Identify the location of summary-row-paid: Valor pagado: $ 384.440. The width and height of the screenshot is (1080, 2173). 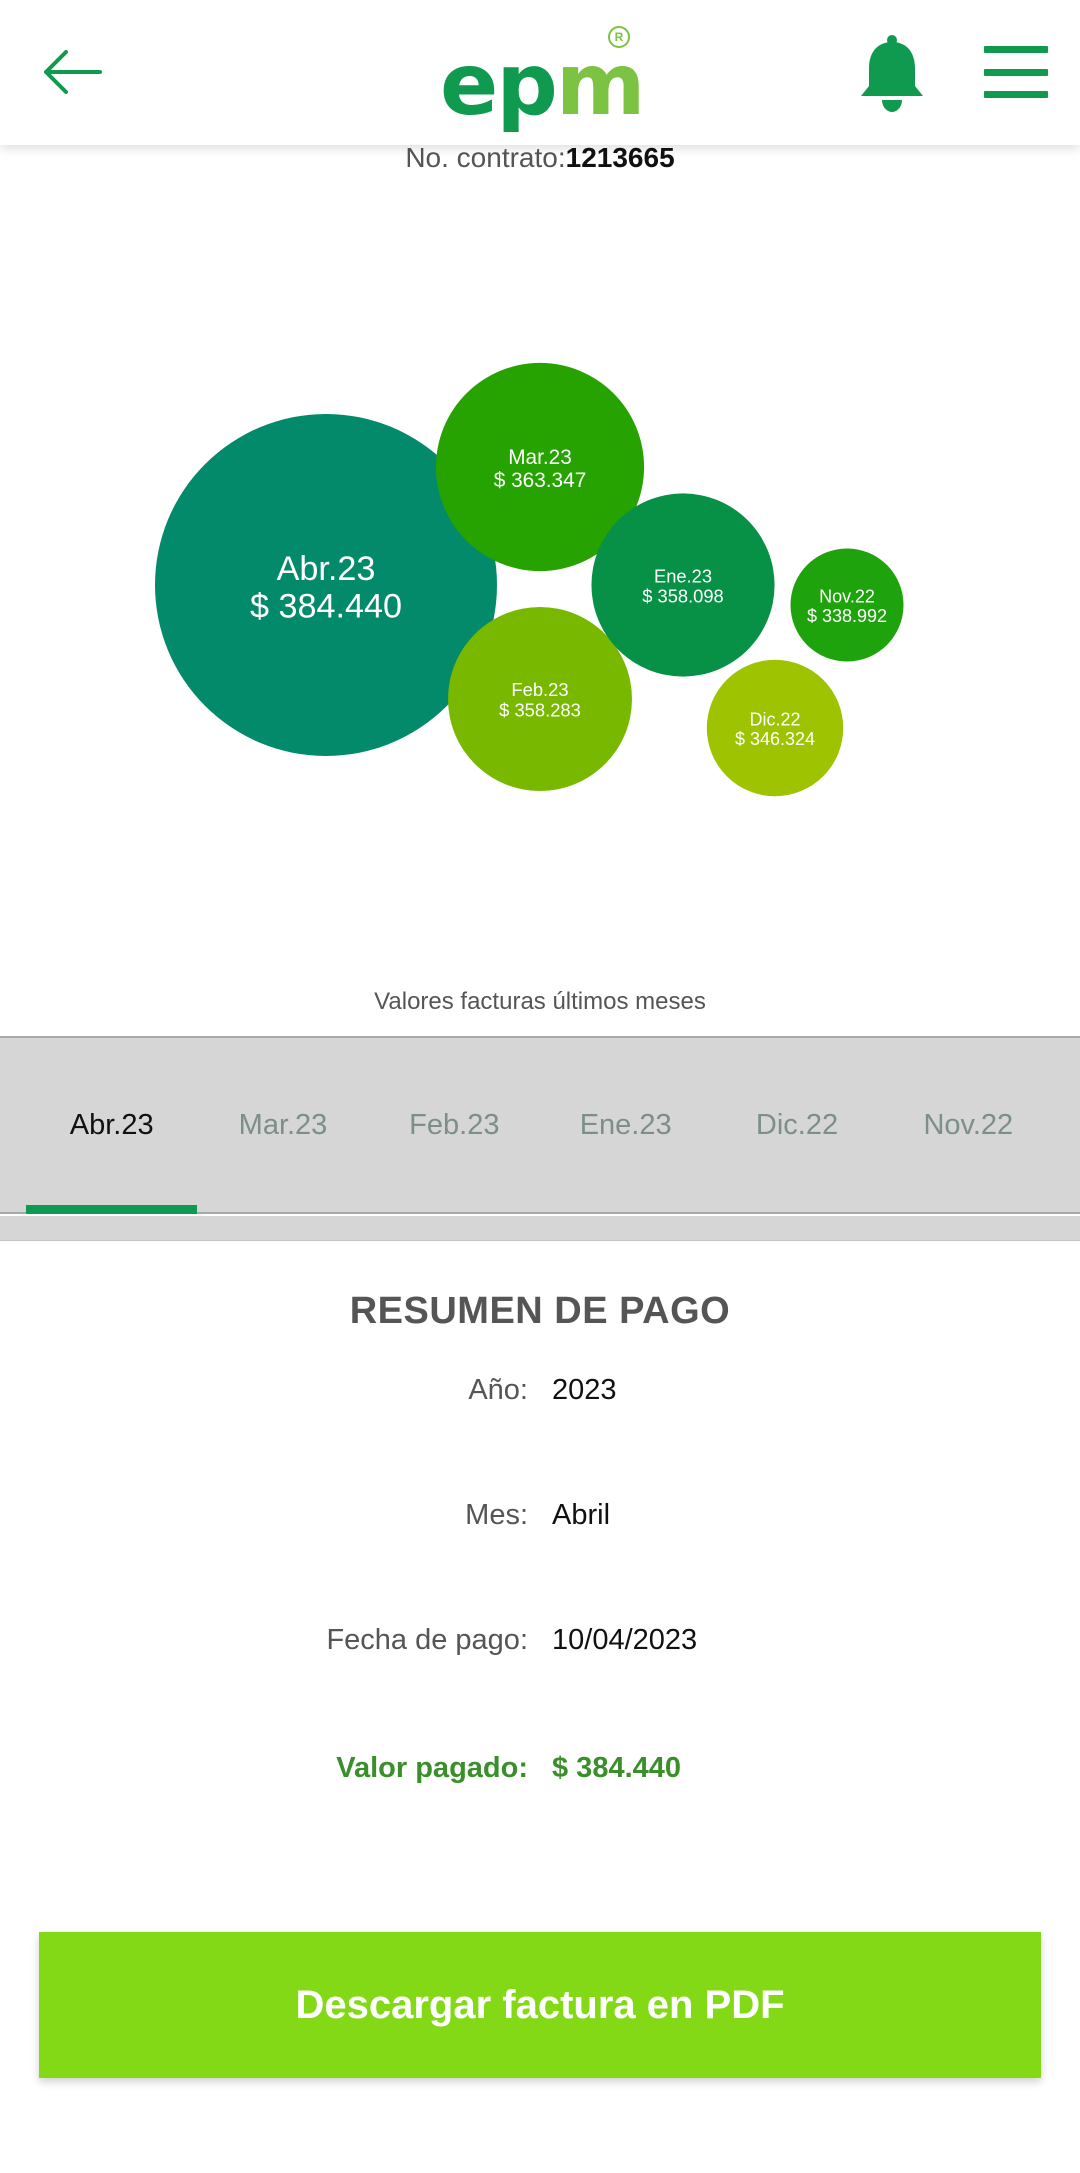
(540, 1774).